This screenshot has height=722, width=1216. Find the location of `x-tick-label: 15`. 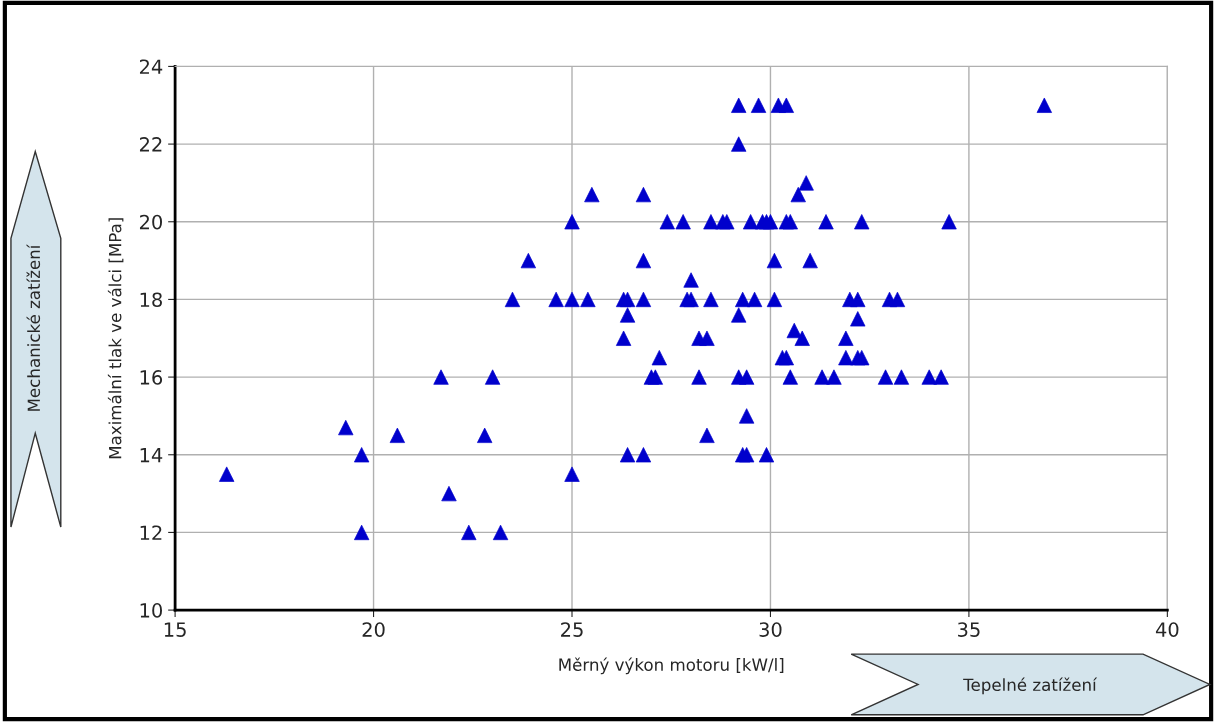

x-tick-label: 15 is located at coordinates (175, 629).